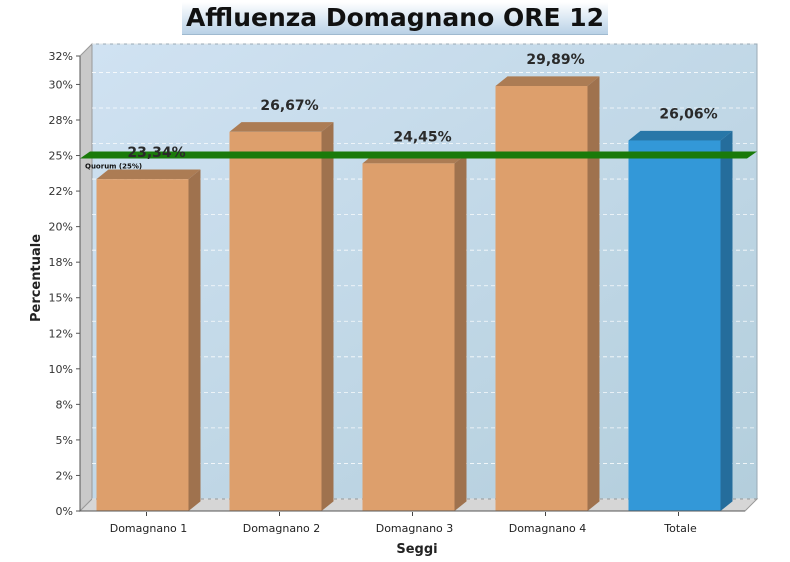 The image size is (790, 562). What do you see at coordinates (156, 153) in the screenshot?
I see `value-label: 23,34%` at bounding box center [156, 153].